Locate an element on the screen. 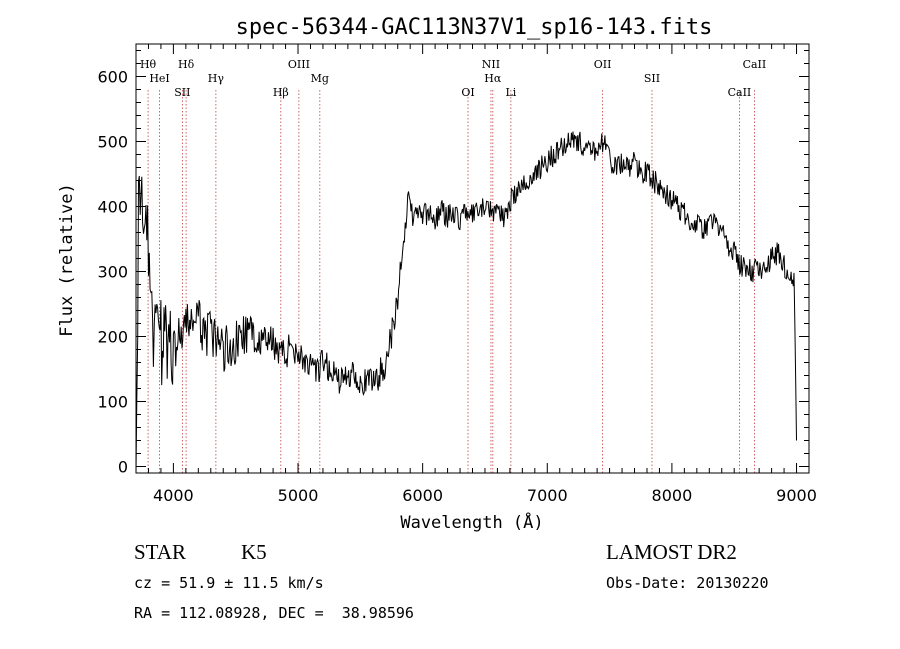  object-subclass: K5 is located at coordinates (254, 552).